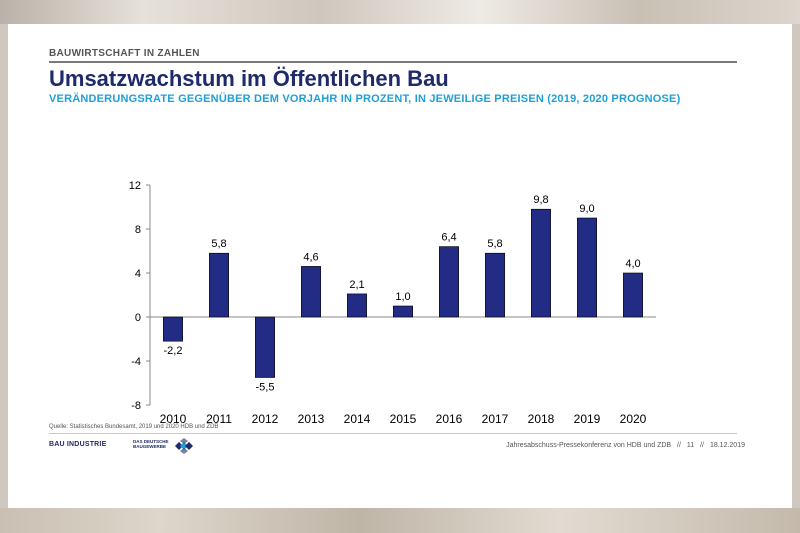 Image resolution: width=800 pixels, height=533 pixels. Describe the element at coordinates (727, 445) in the screenshot. I see `footer-date: 18.12.2019` at that location.